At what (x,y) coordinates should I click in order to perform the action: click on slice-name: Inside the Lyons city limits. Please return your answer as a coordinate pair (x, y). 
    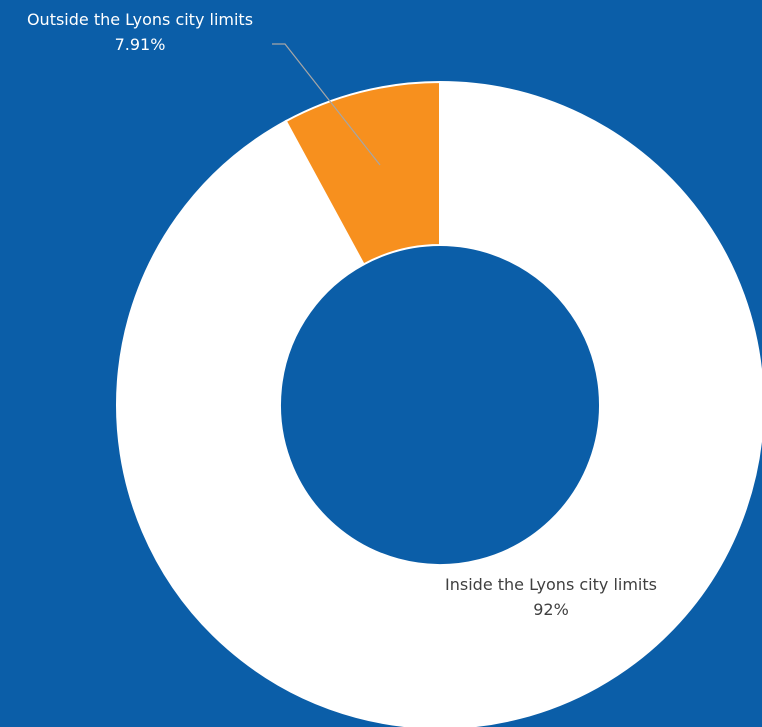
    Looking at the image, I should click on (551, 584).